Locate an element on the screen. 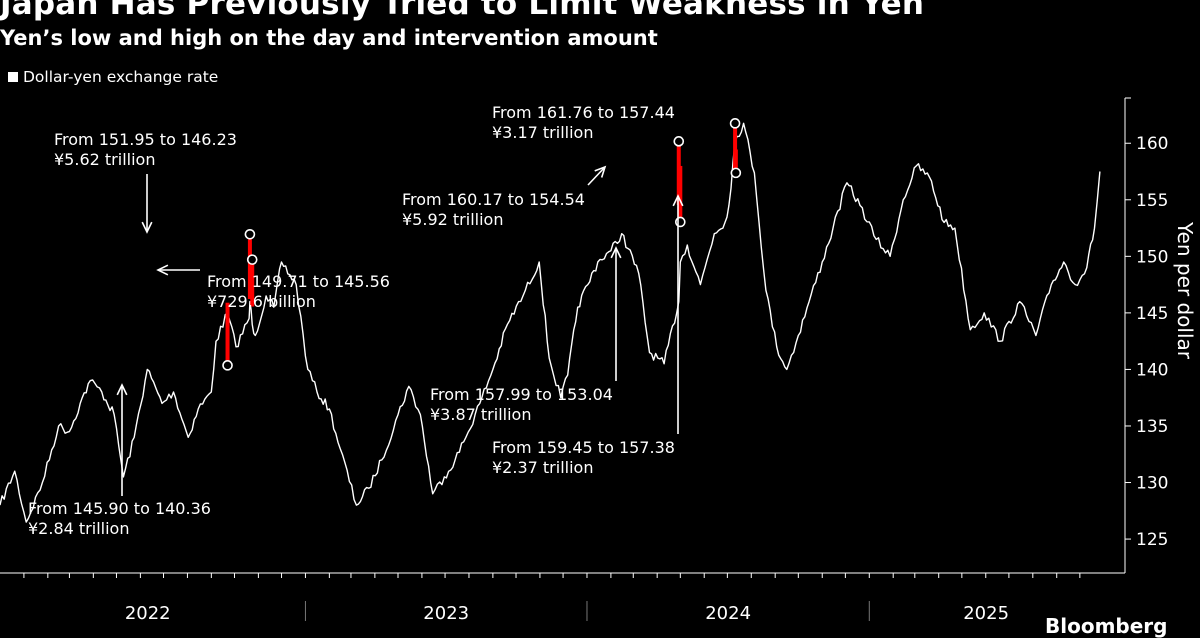 The width and height of the screenshot is (1200, 638). y-tick-label: 160 is located at coordinates (1152, 144).